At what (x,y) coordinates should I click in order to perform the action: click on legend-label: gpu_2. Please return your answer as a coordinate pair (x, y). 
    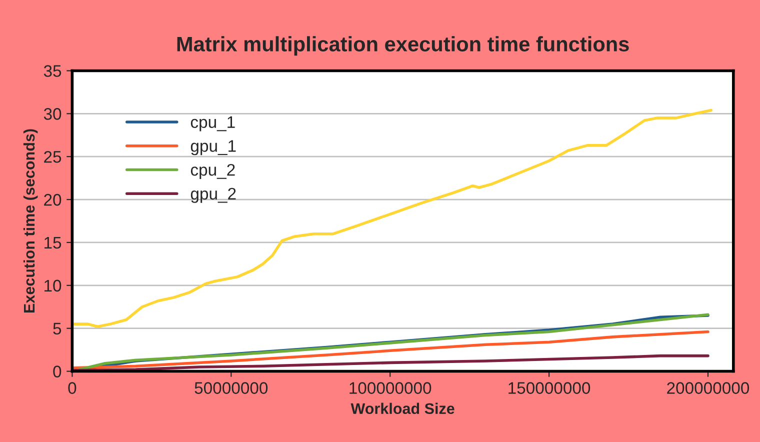
    Looking at the image, I should click on (213, 195).